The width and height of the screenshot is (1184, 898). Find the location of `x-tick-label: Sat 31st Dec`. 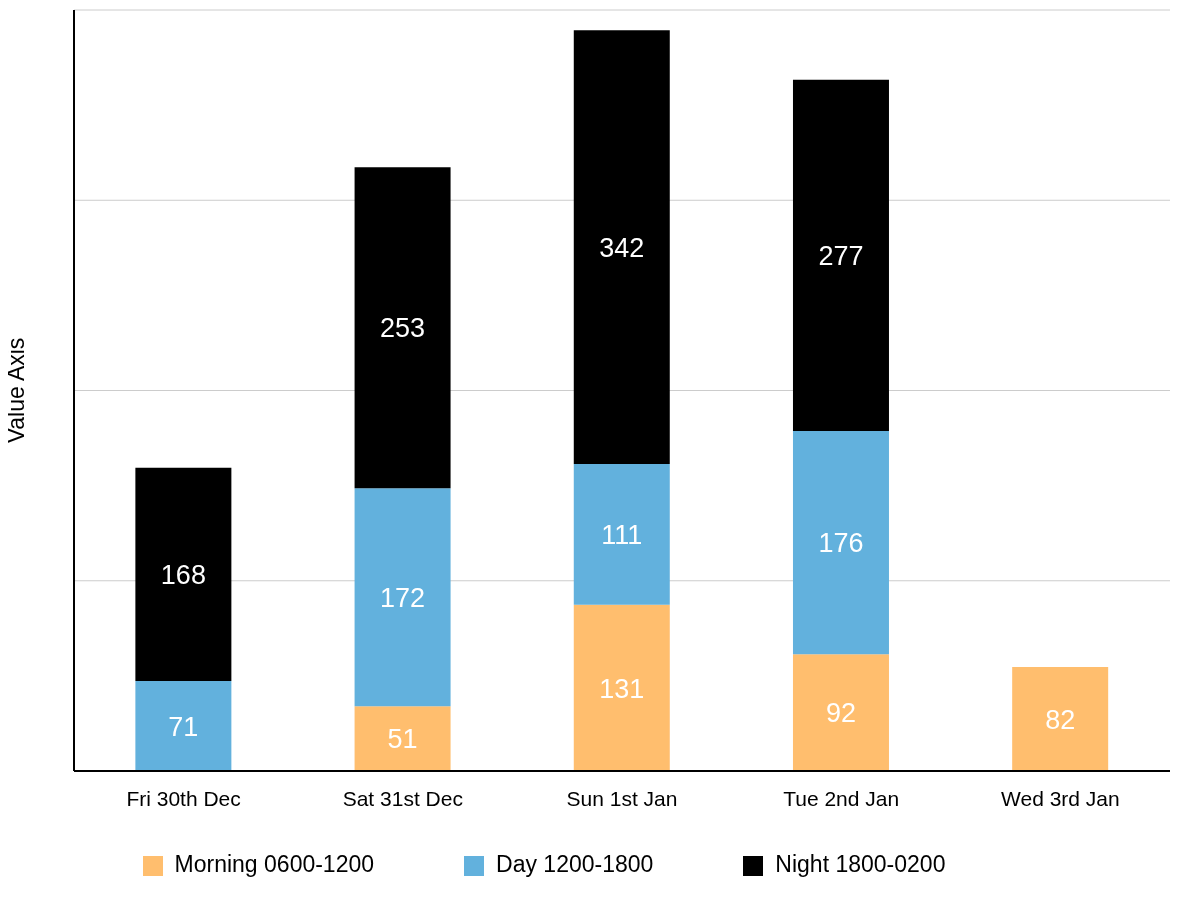

x-tick-label: Sat 31st Dec is located at coordinates (402, 798).